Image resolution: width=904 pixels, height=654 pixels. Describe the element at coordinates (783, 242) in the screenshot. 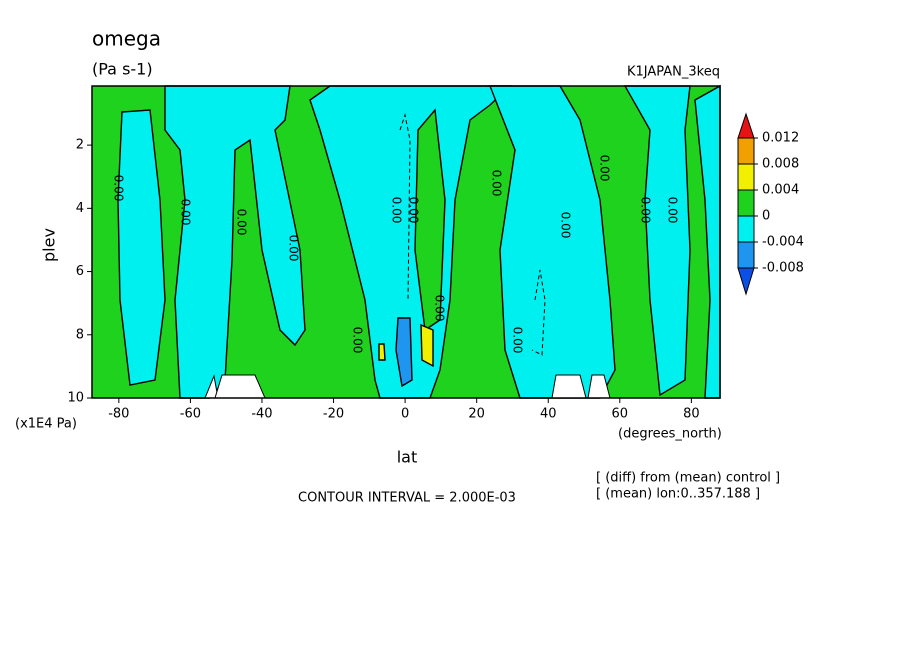

I see `colorbar-label: -0.004` at that location.